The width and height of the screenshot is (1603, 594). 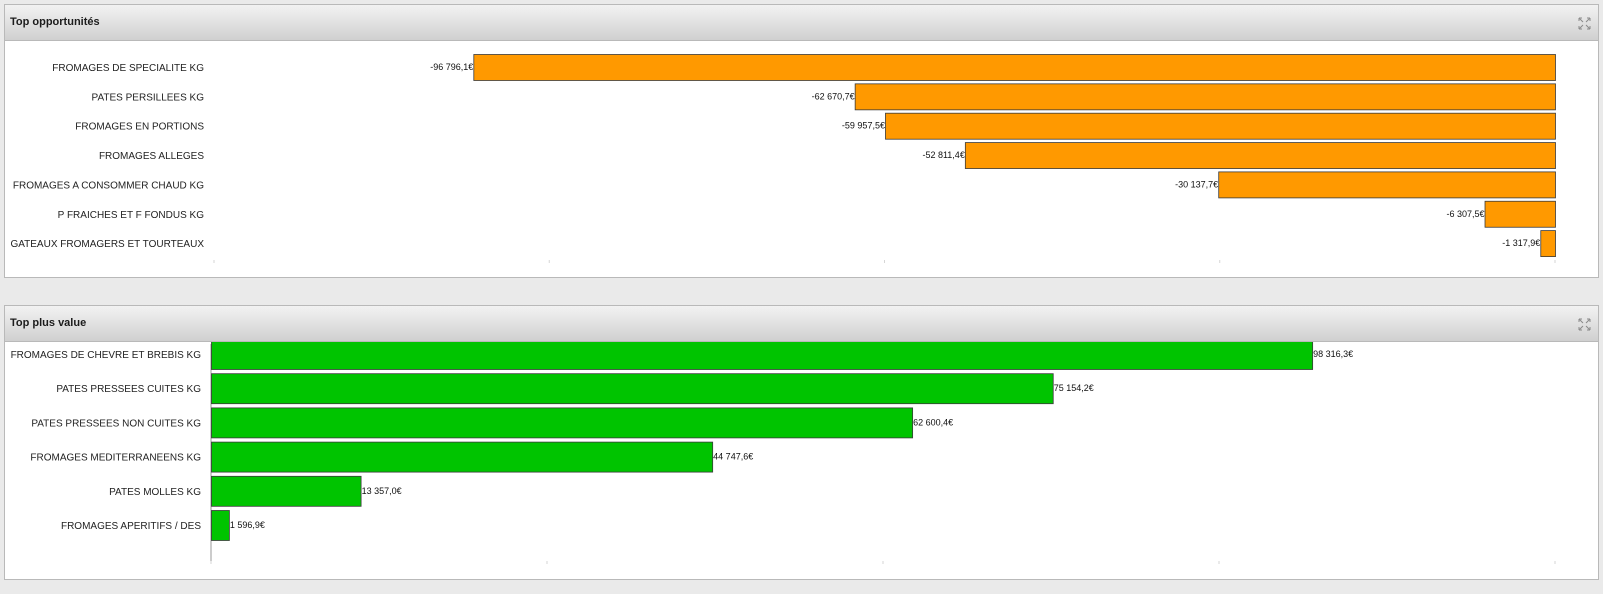 What do you see at coordinates (451, 67) in the screenshot?
I see `value-label: -96 796,1€` at bounding box center [451, 67].